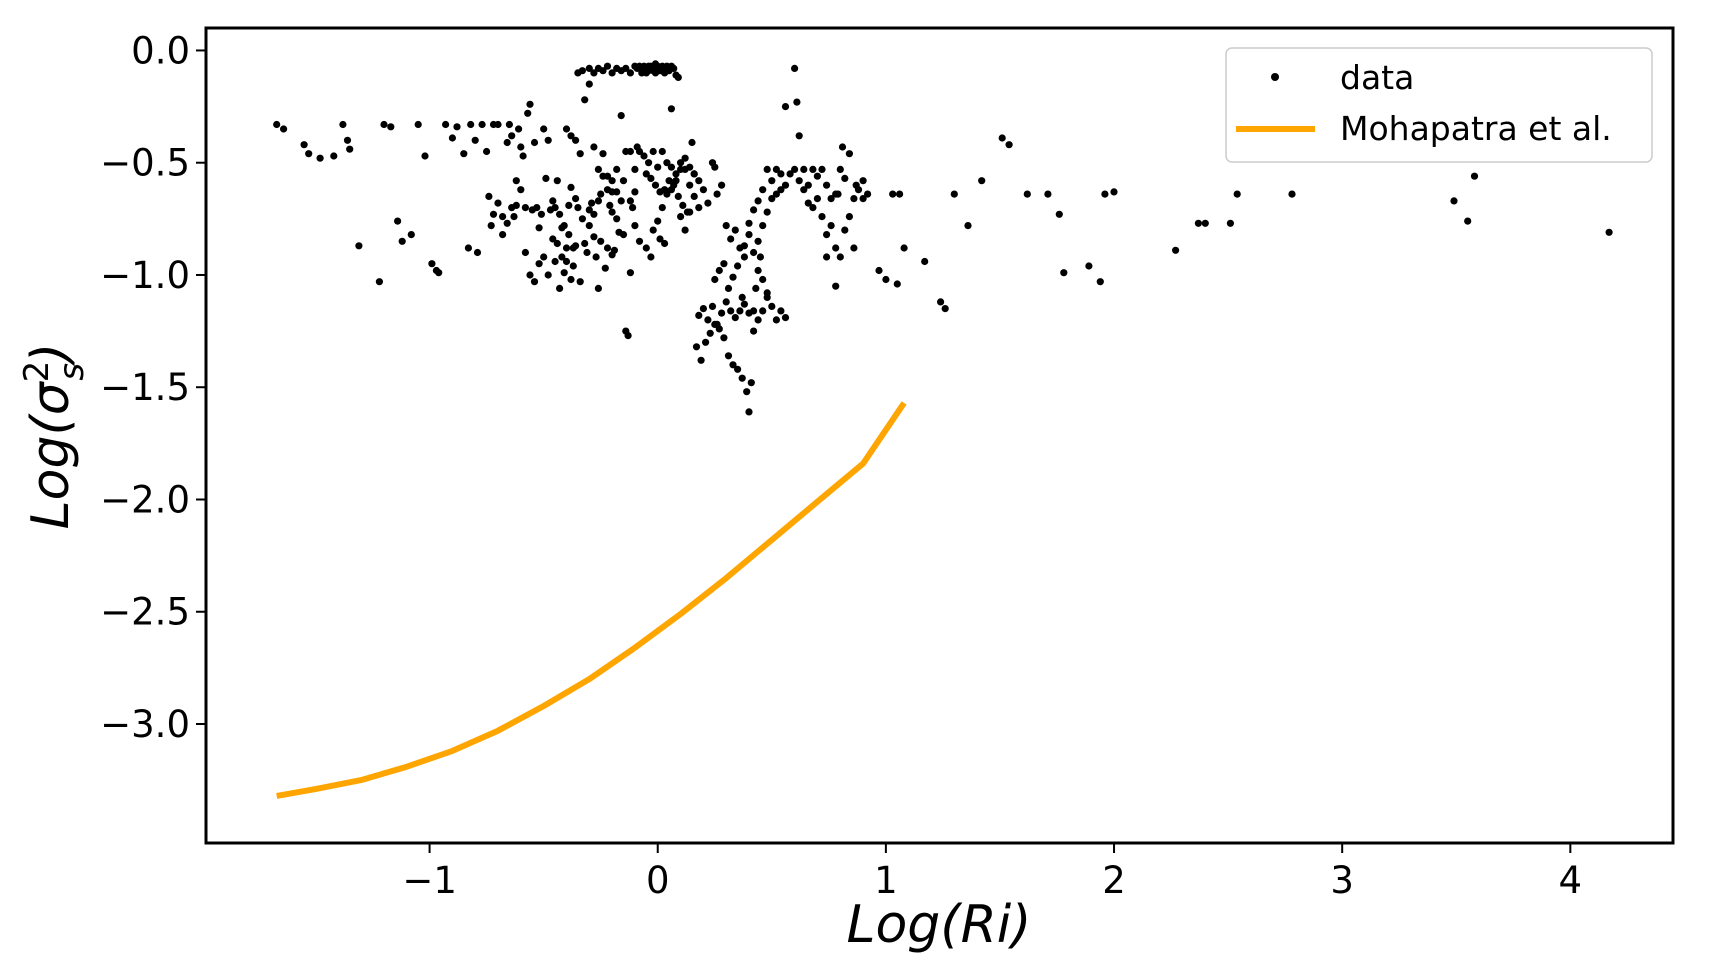 This screenshot has width=1736, height=955. I want to click on y-tick-label: −1.5, so click(145, 387).